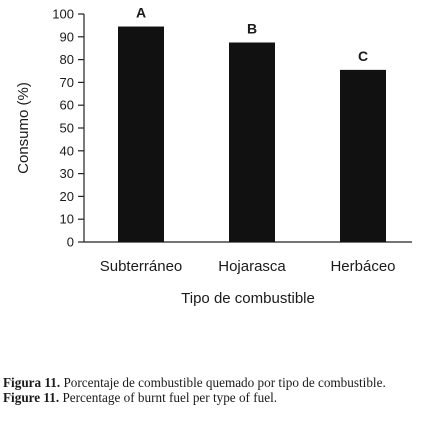  I want to click on y-tick-label: 90, so click(67, 36).